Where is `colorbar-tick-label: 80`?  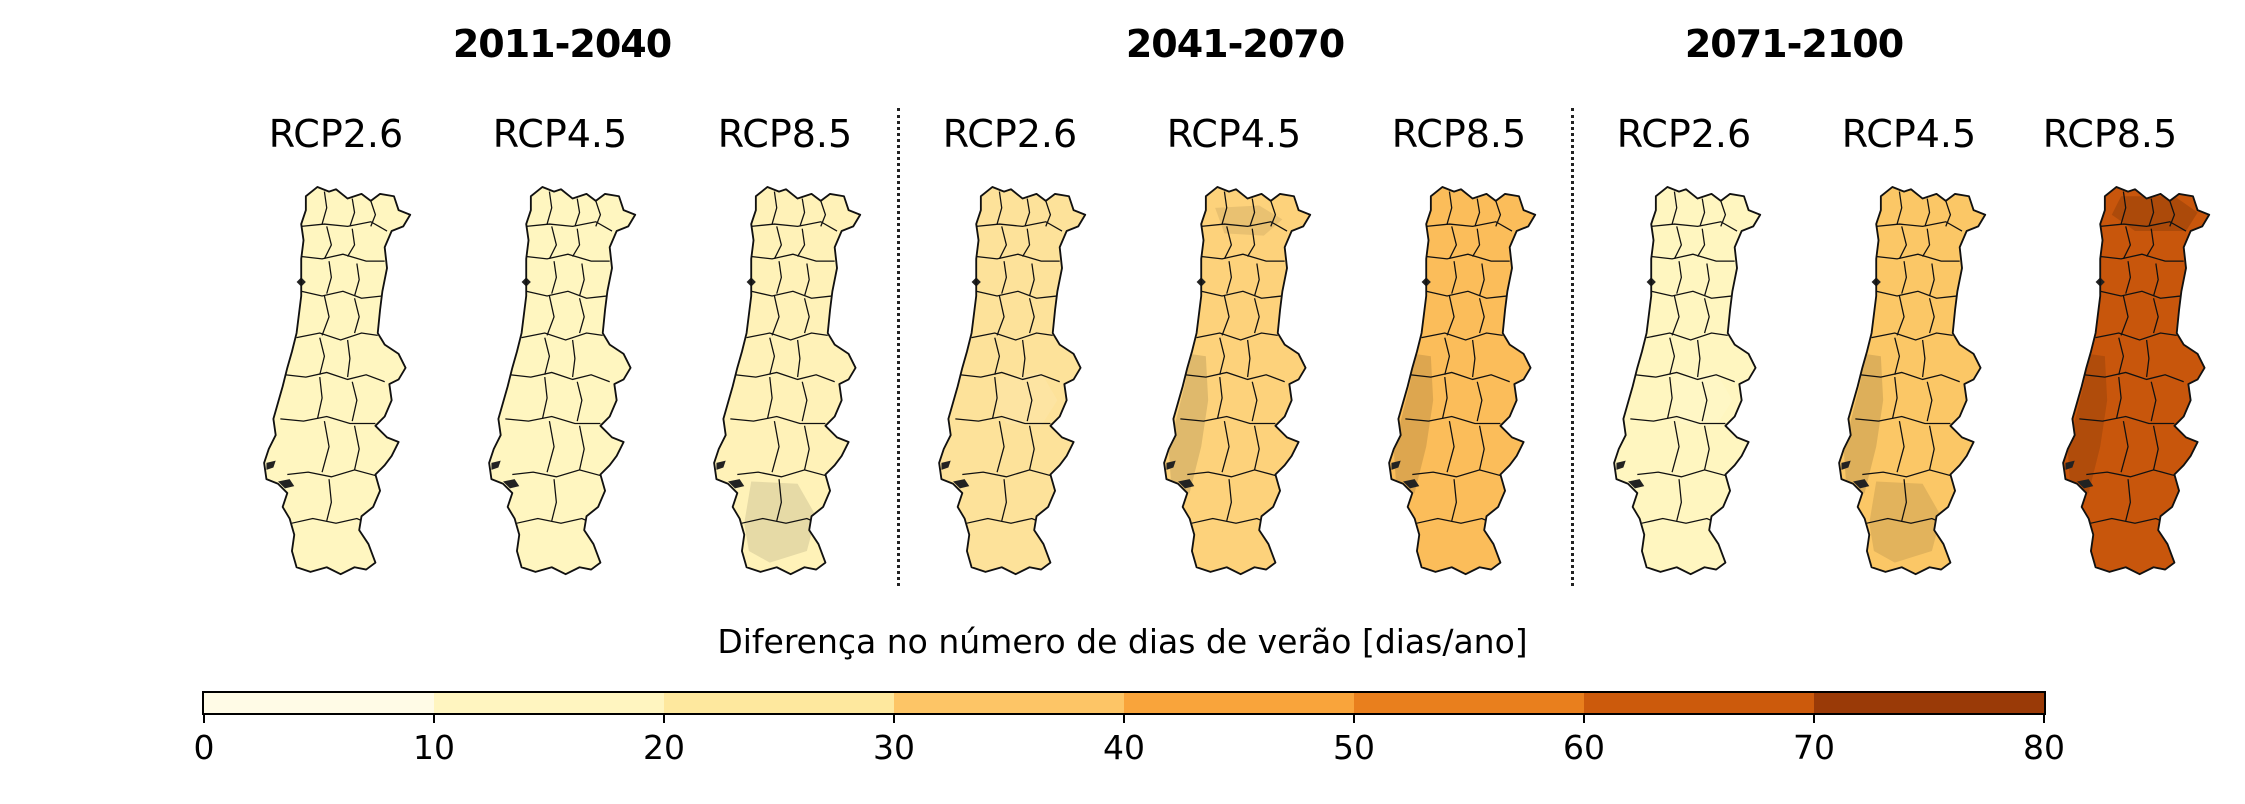
colorbar-tick-label: 80 is located at coordinates (2044, 747).